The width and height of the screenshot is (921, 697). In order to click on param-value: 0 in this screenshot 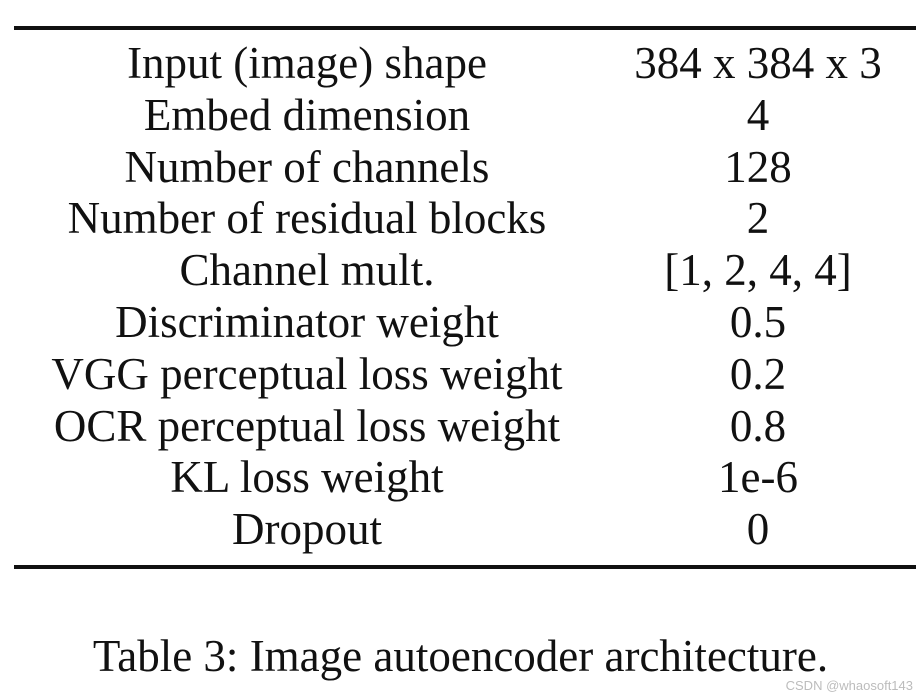, I will do `click(758, 529)`.